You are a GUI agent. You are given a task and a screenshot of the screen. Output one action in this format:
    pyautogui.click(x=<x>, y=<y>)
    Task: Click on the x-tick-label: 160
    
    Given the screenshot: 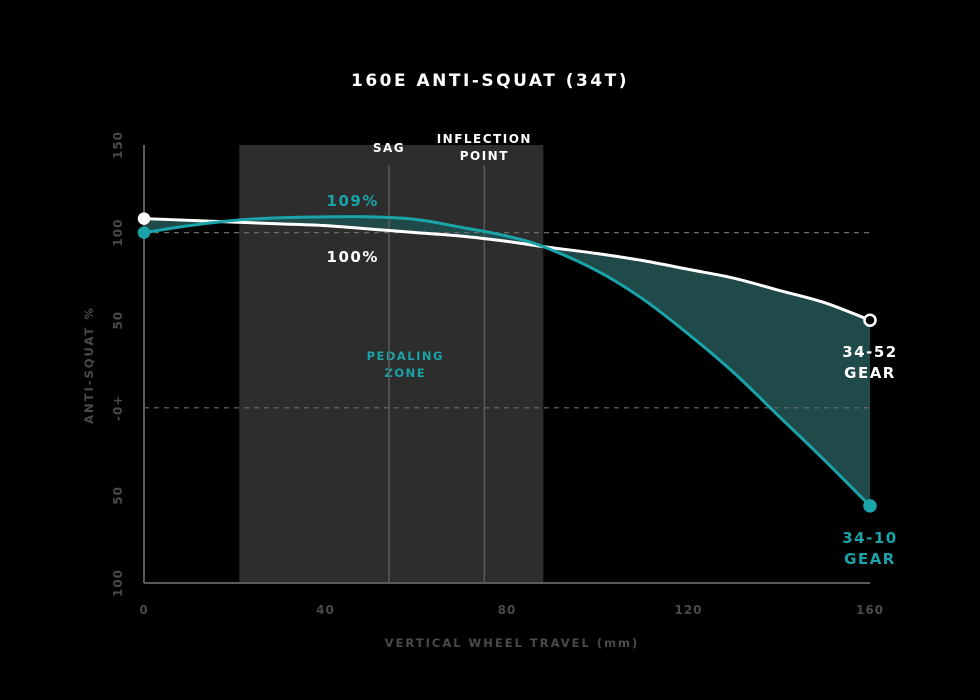 What is the action you would take?
    pyautogui.click(x=870, y=610)
    